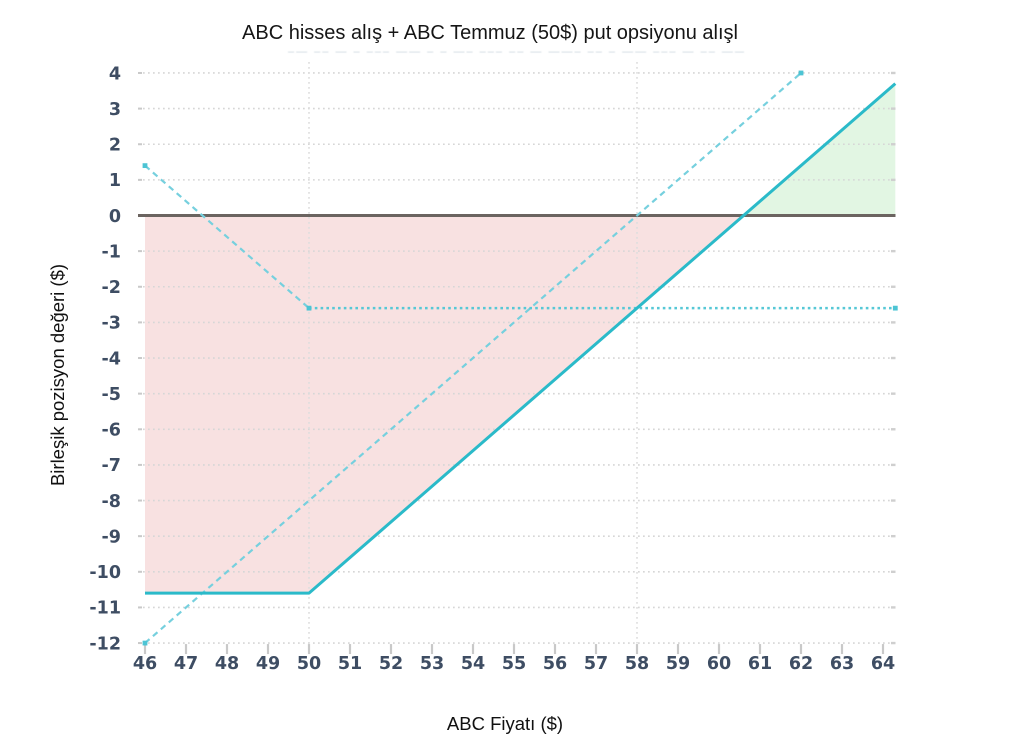  I want to click on y-tick-label-3: 3, so click(115, 110).